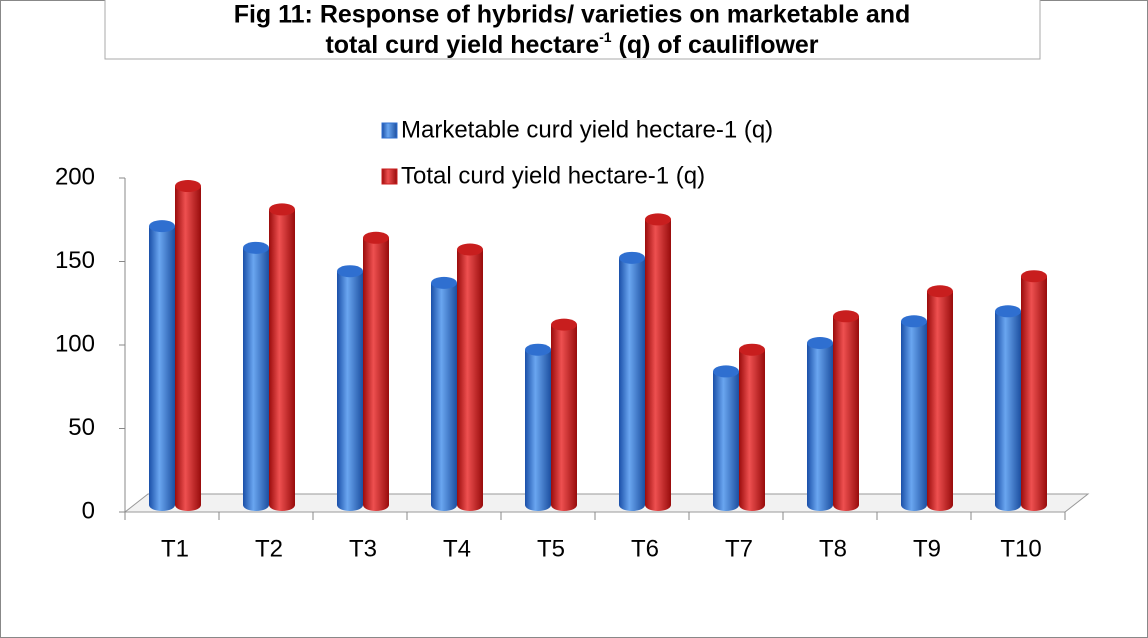  I want to click on legend-label: Marketable curd yield hectare-1 (q), so click(587, 129).